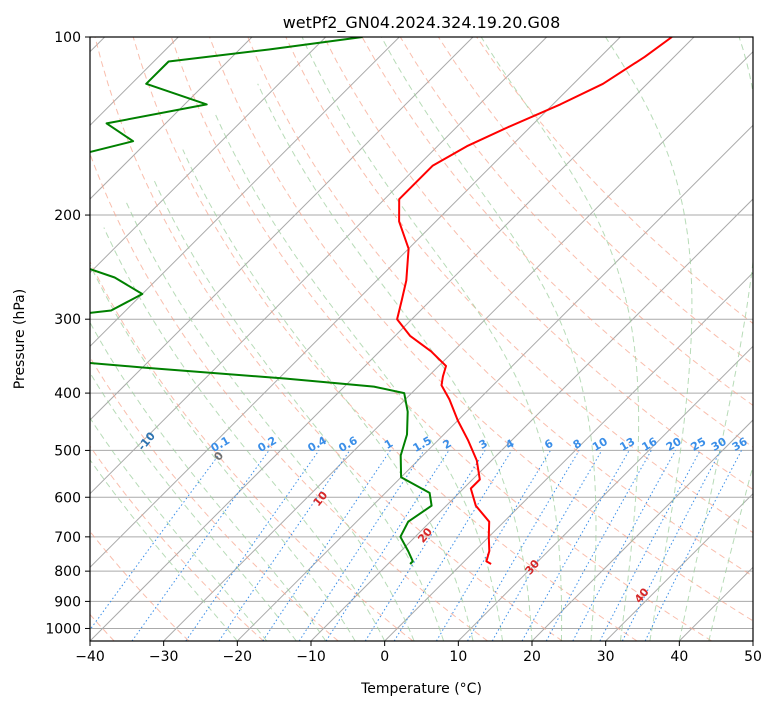 The height and width of the screenshot is (708, 775). Describe the element at coordinates (532, 657) in the screenshot. I see `x-tick-label: 20` at that location.